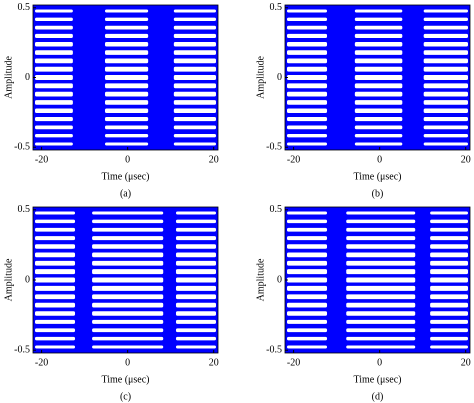  Describe the element at coordinates (125, 396) in the screenshot. I see `caption: (c)` at that location.